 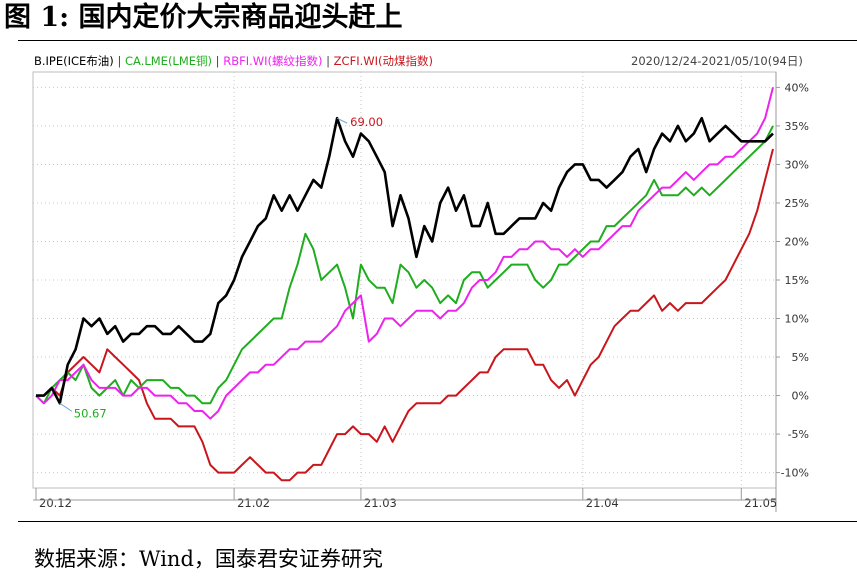 I want to click on x-tick-label: 21.03, so click(x=380, y=503).